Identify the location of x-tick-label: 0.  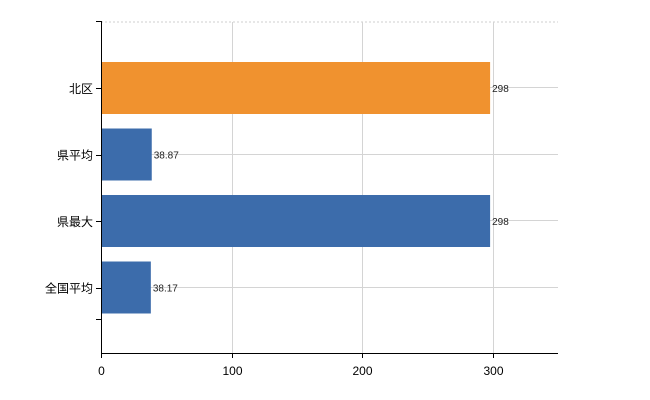
(101, 371).